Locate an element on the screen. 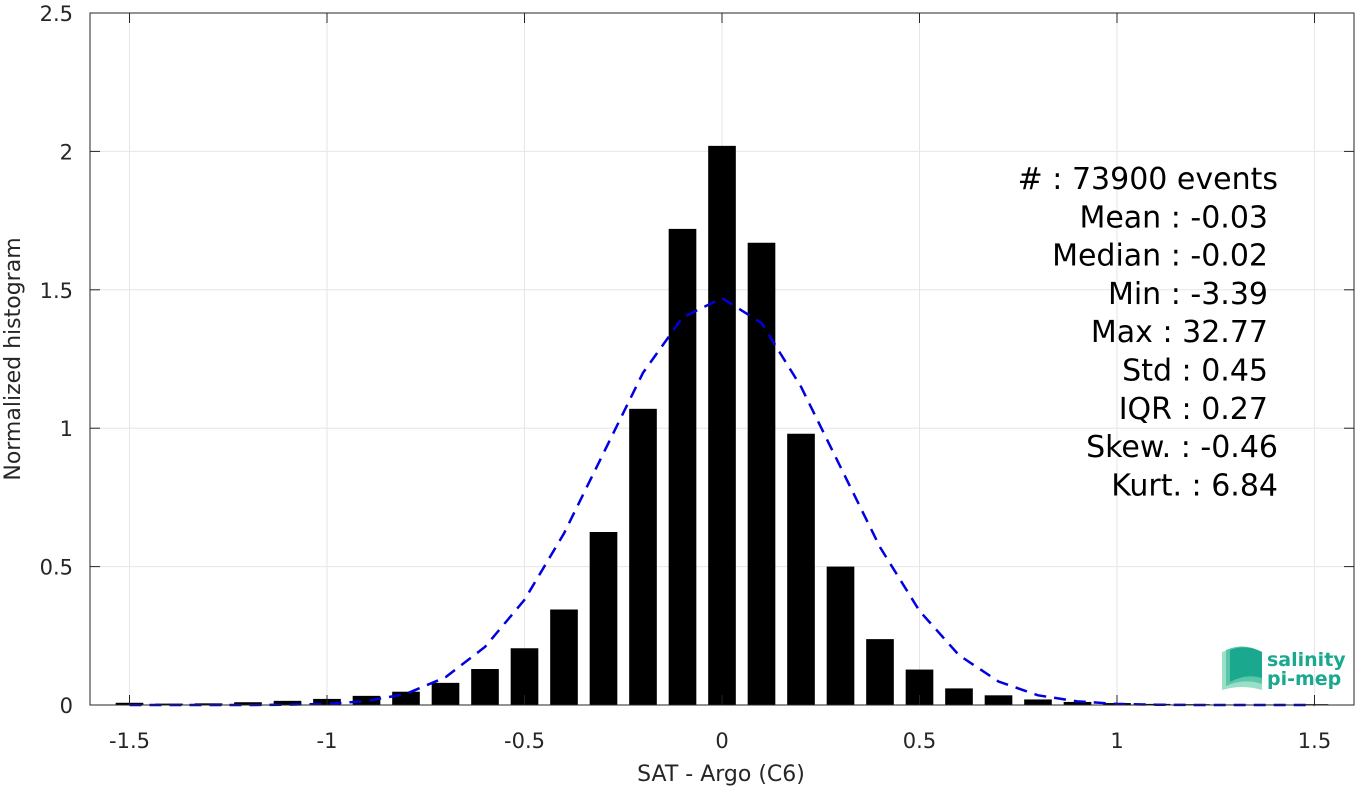 The image size is (1367, 787). logo-wave-icon is located at coordinates (1242, 668).